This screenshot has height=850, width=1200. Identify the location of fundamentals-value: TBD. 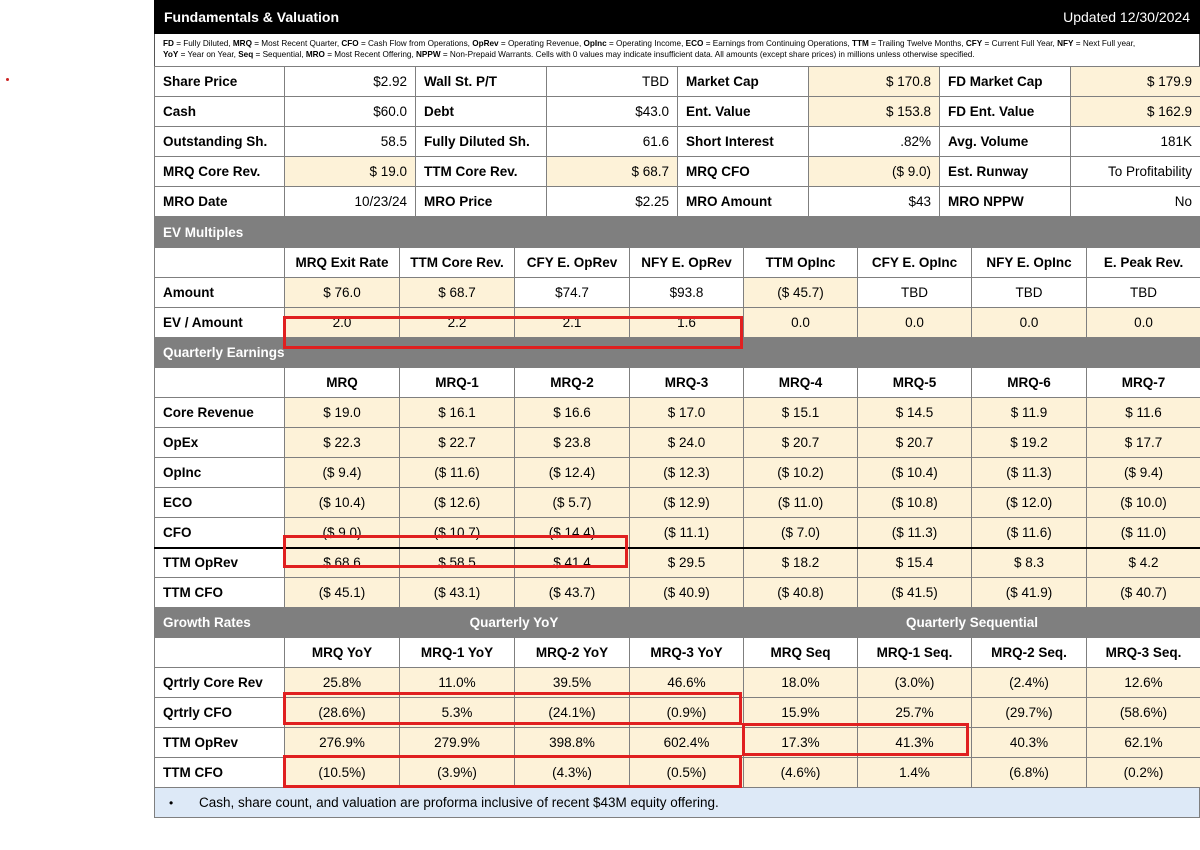
(612, 81).